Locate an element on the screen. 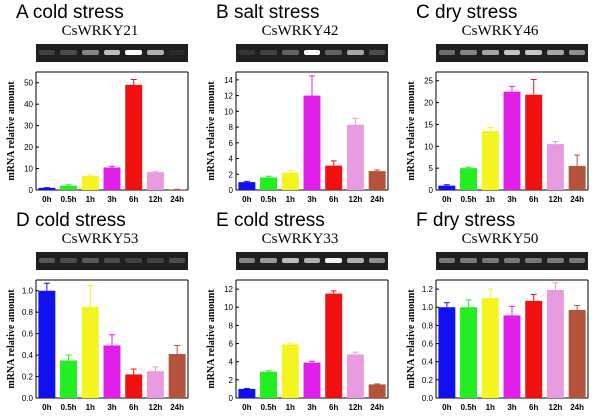 The width and height of the screenshot is (600, 416). y-tick-label: 5 is located at coordinates (431, 168).